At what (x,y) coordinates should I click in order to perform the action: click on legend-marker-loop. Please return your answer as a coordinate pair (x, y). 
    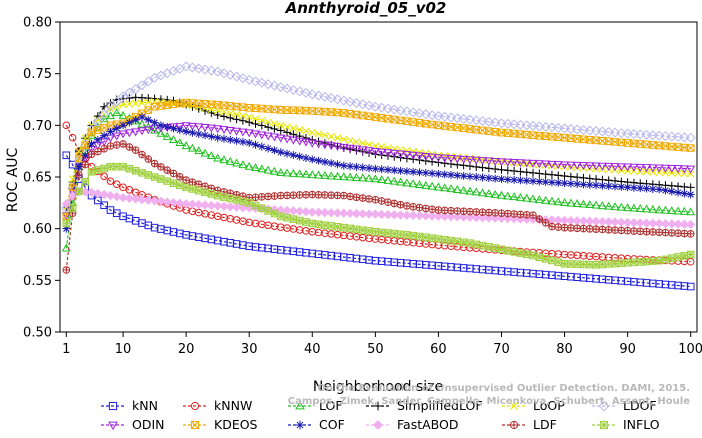
    Looking at the image, I should click on (514, 406).